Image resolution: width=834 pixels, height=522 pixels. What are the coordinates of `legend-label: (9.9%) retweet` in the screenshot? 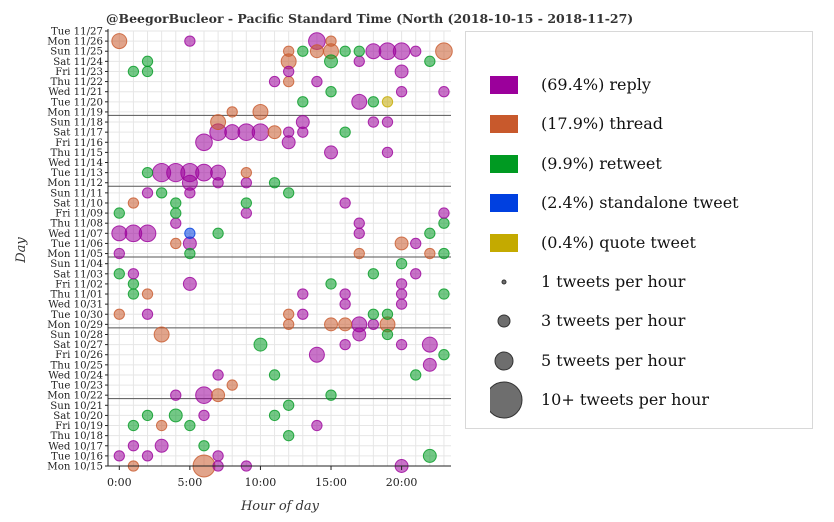 It's located at (601, 163).